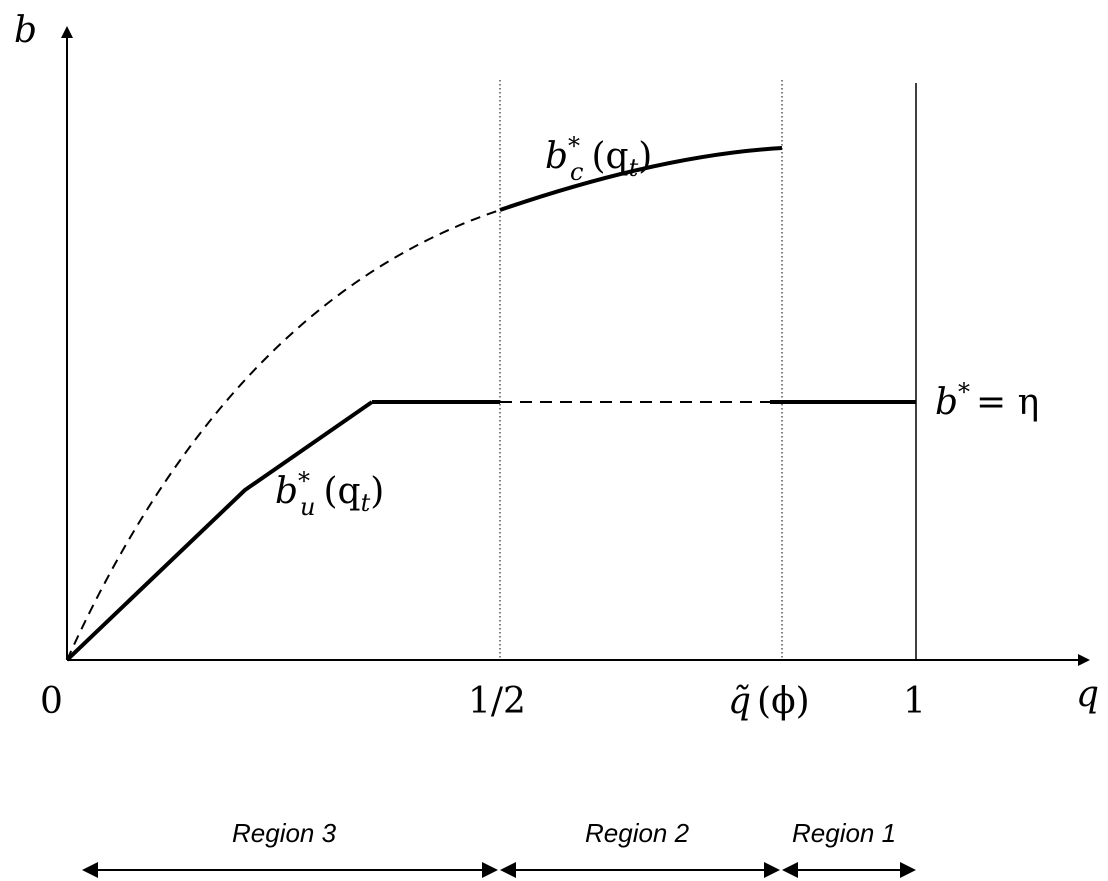  What do you see at coordinates (849, 870) in the screenshot?
I see `region1-span-arrow` at bounding box center [849, 870].